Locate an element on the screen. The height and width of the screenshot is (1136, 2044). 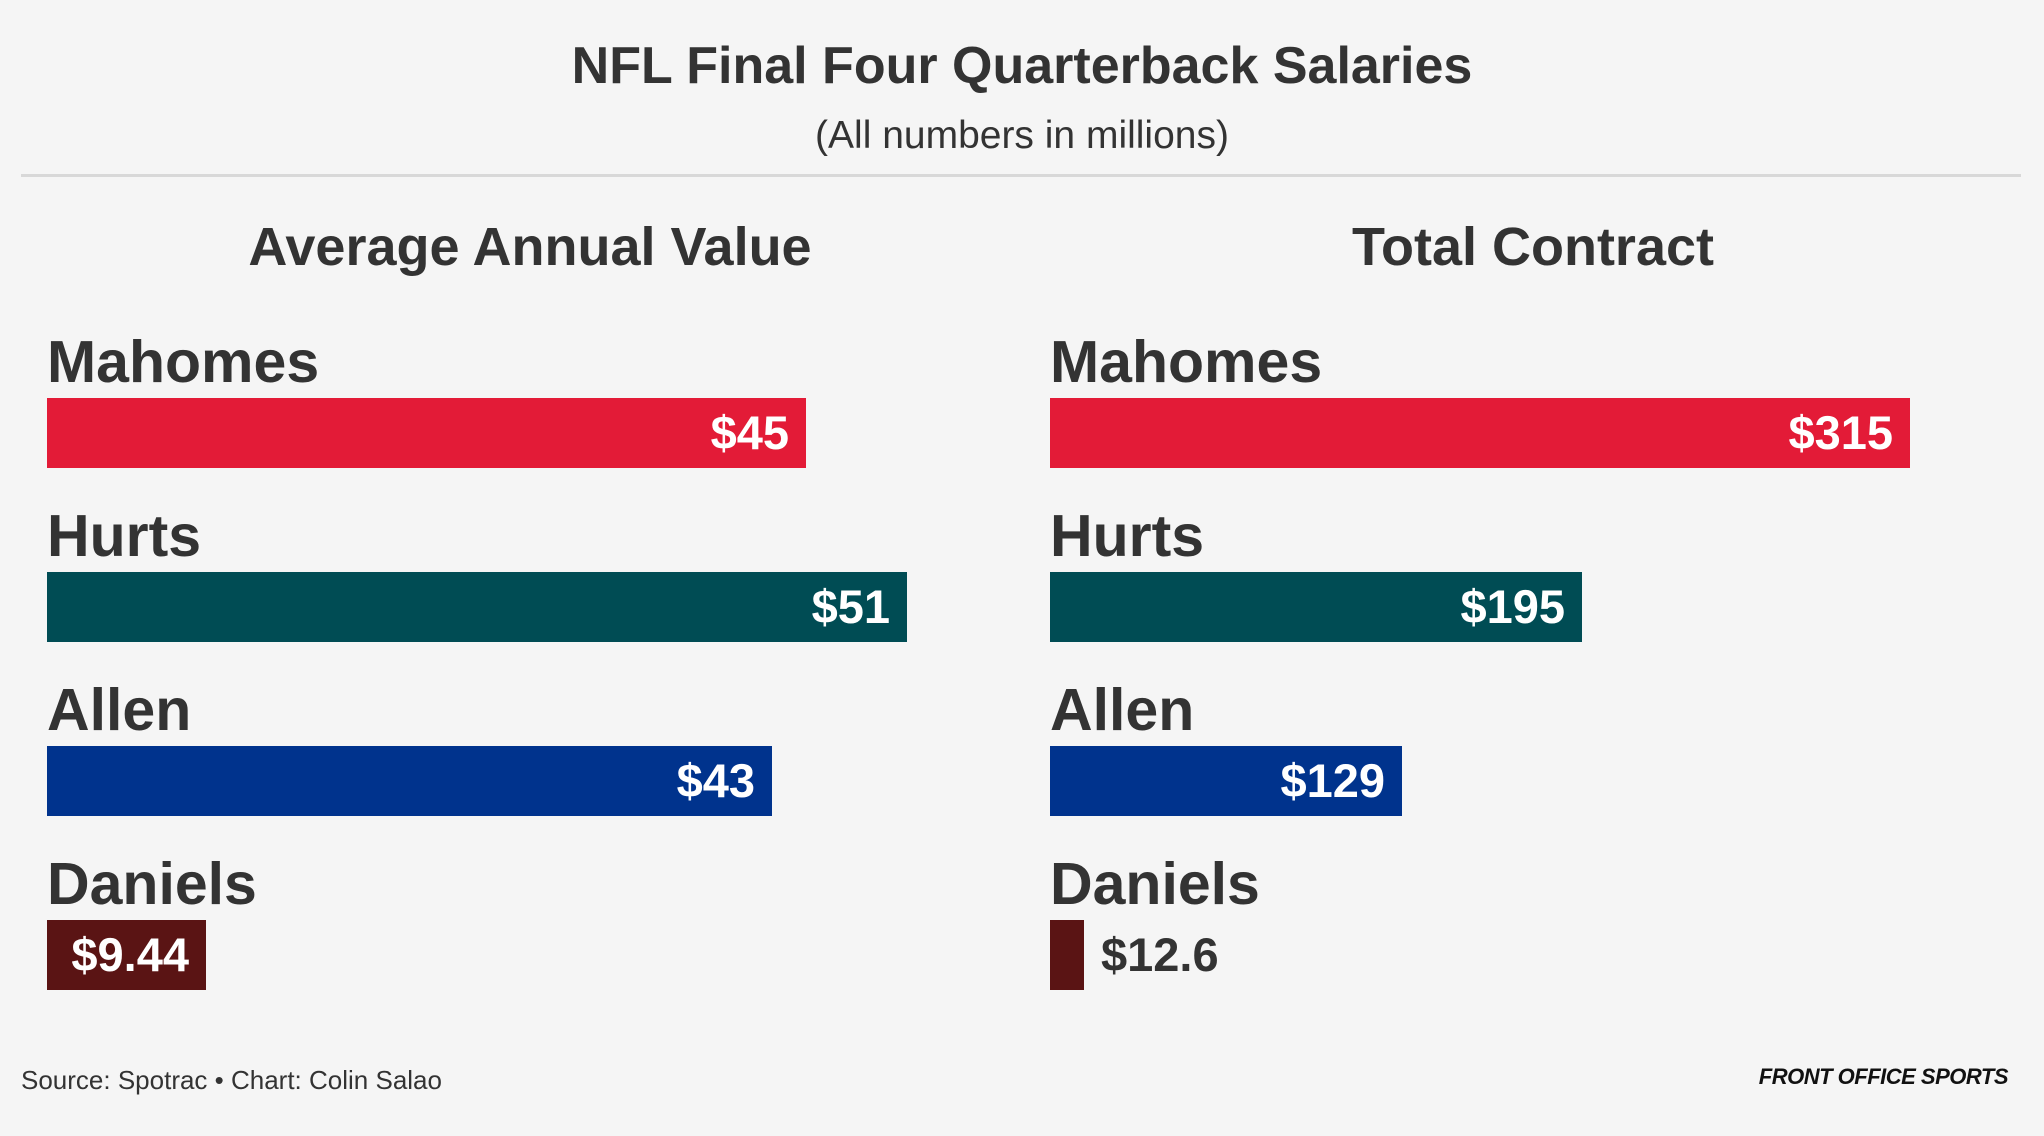
bar-row-allen: Allen $43 is located at coordinates (547, 763).